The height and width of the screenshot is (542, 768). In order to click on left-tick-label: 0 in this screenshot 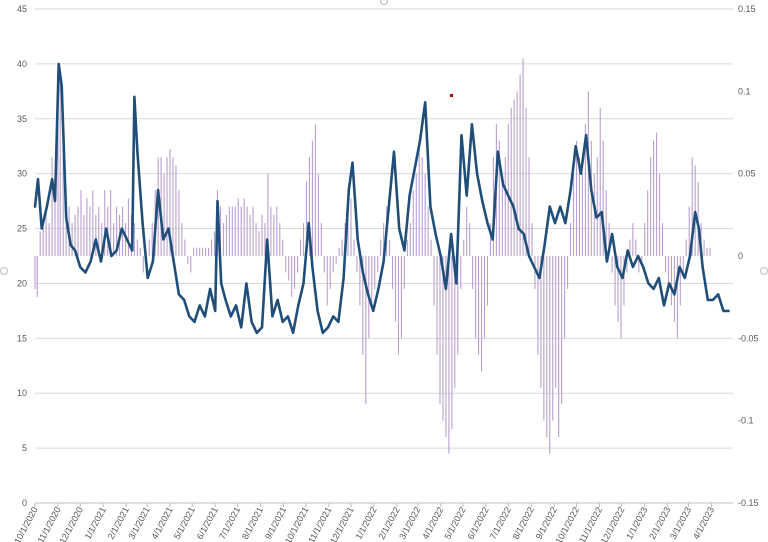, I will do `click(24, 503)`.